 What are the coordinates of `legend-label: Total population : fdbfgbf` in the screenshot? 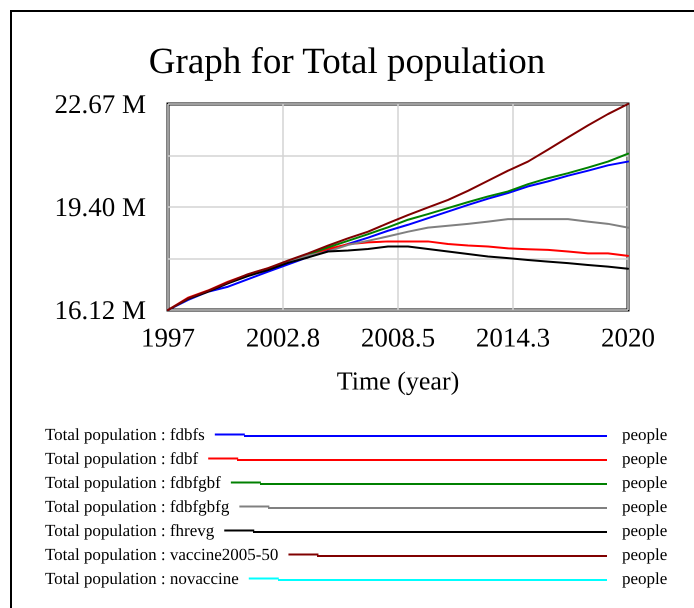 It's located at (133, 482).